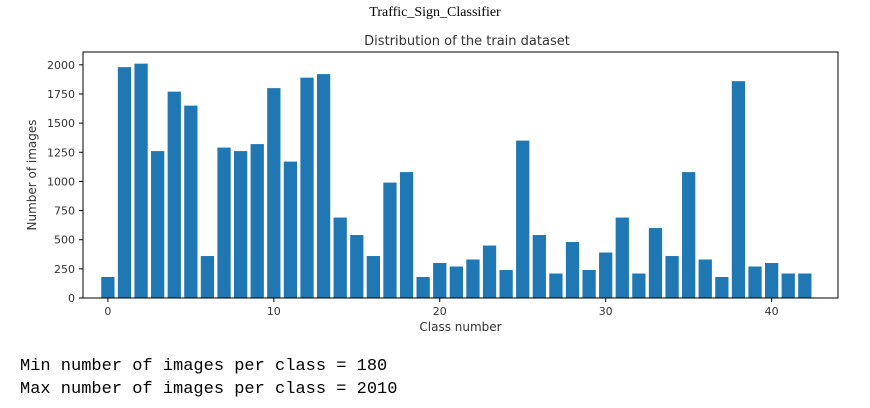  What do you see at coordinates (61, 152) in the screenshot?
I see `y-tick-label: 1250` at bounding box center [61, 152].